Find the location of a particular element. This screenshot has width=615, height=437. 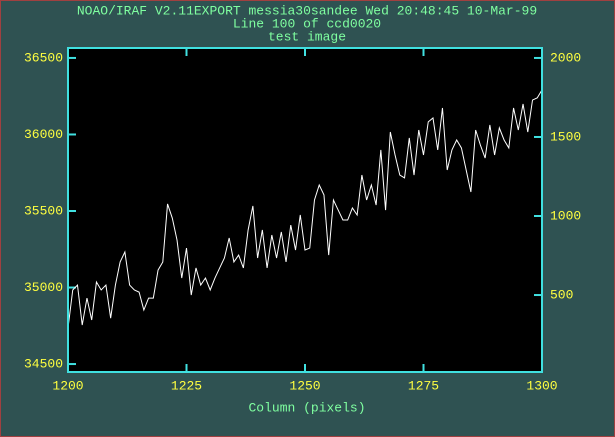

x-tick-label: 1250 is located at coordinates (304, 385).